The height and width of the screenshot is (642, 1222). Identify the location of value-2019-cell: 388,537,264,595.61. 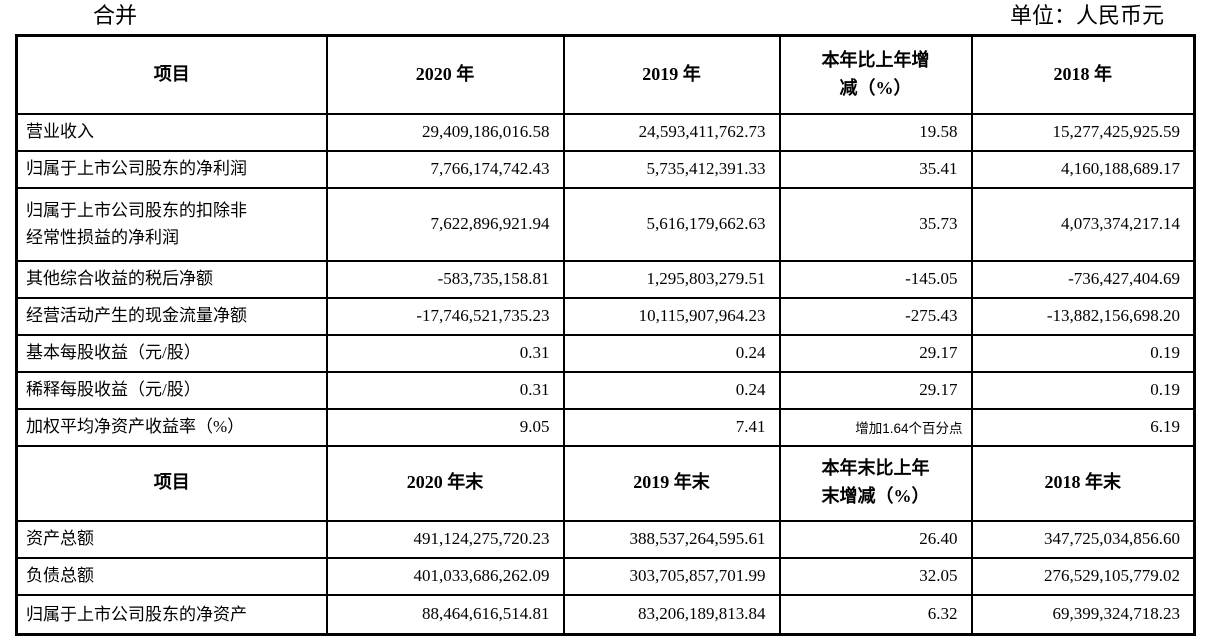
(671, 539).